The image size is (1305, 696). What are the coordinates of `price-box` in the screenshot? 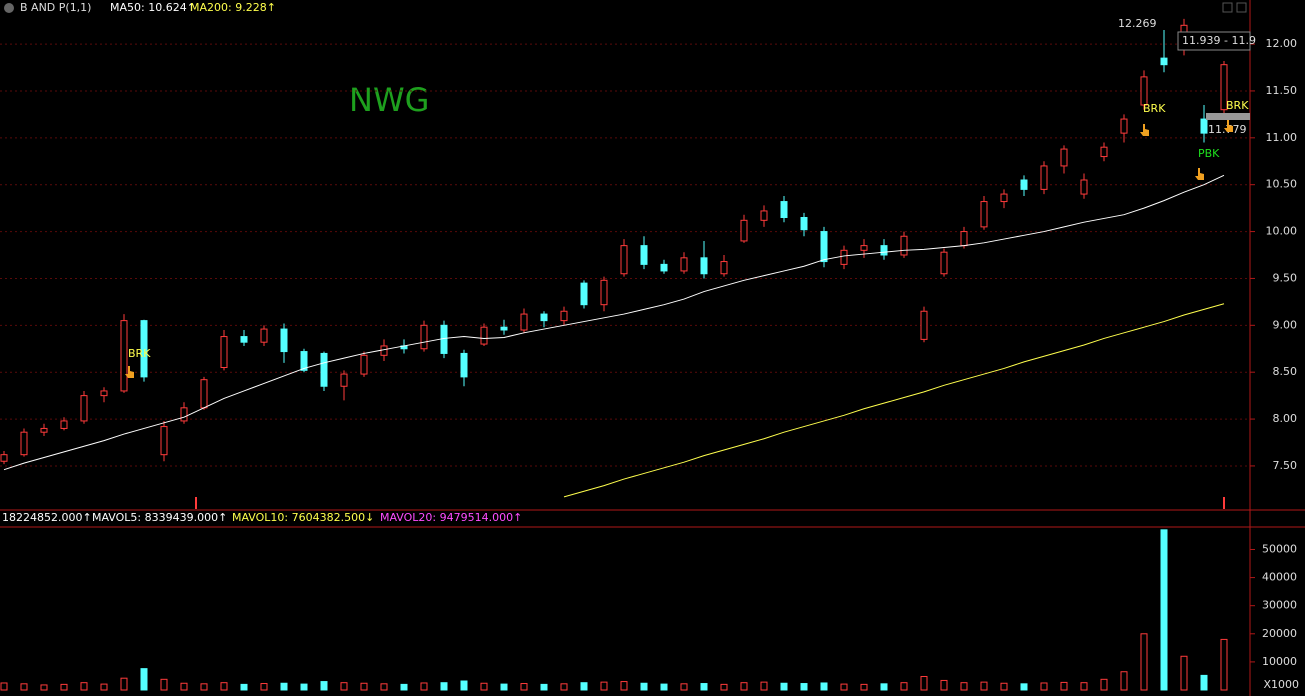 It's located at (1214, 41).